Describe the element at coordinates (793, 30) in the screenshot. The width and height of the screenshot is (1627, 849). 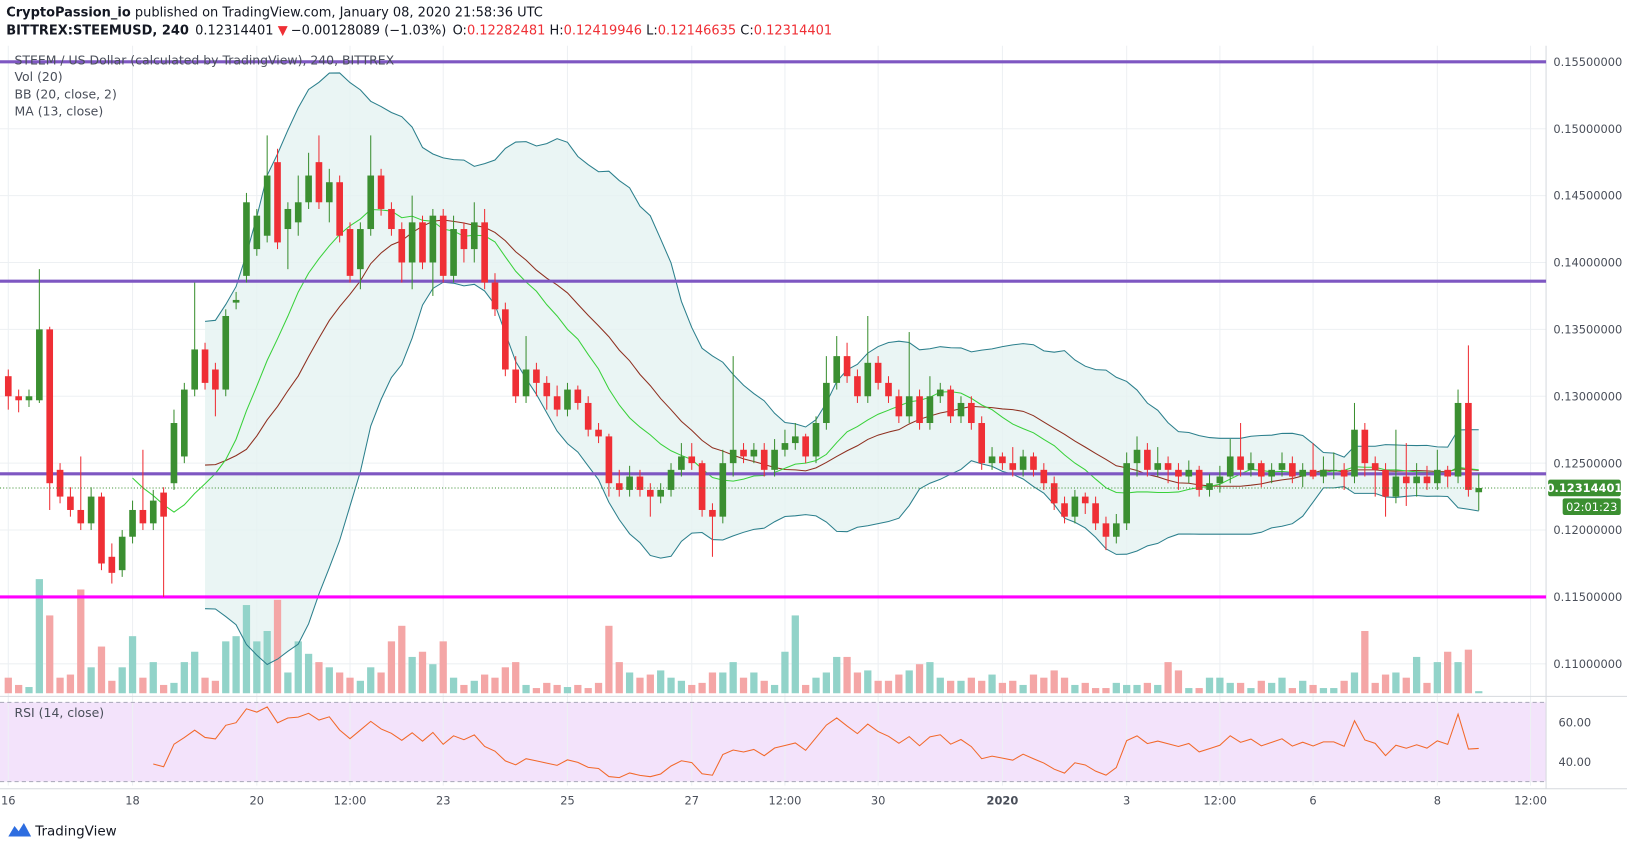
I see `close: 0.12314401` at that location.